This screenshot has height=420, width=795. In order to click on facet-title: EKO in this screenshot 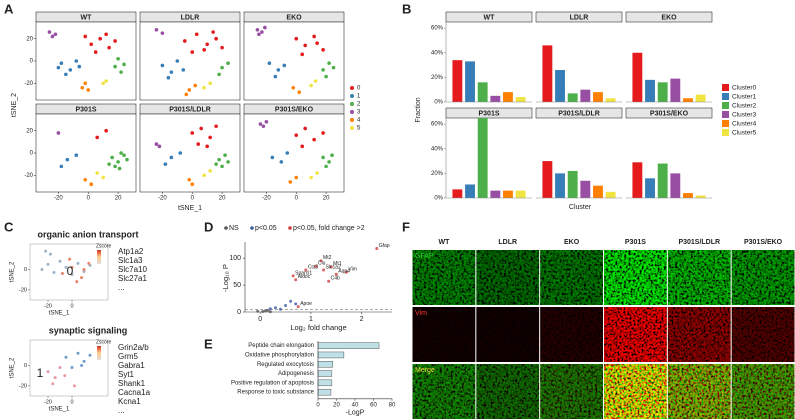, I will do `click(669, 17)`.